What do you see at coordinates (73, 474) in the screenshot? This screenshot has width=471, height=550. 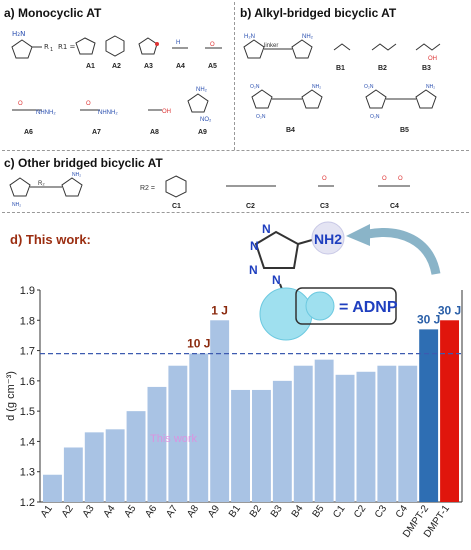 I see `bar-a2` at bounding box center [73, 474].